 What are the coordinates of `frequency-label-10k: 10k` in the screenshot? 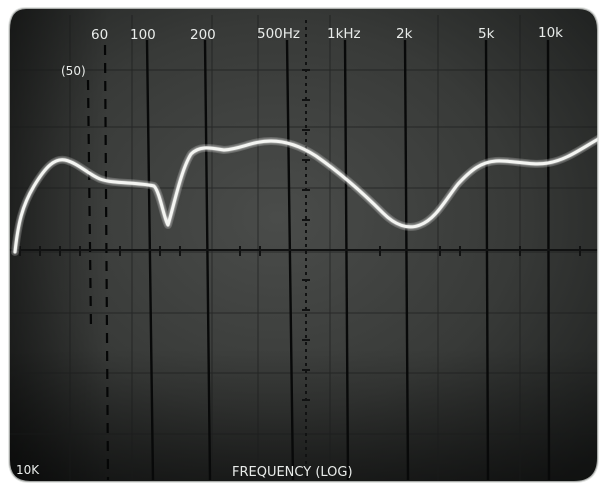 It's located at (550, 33).